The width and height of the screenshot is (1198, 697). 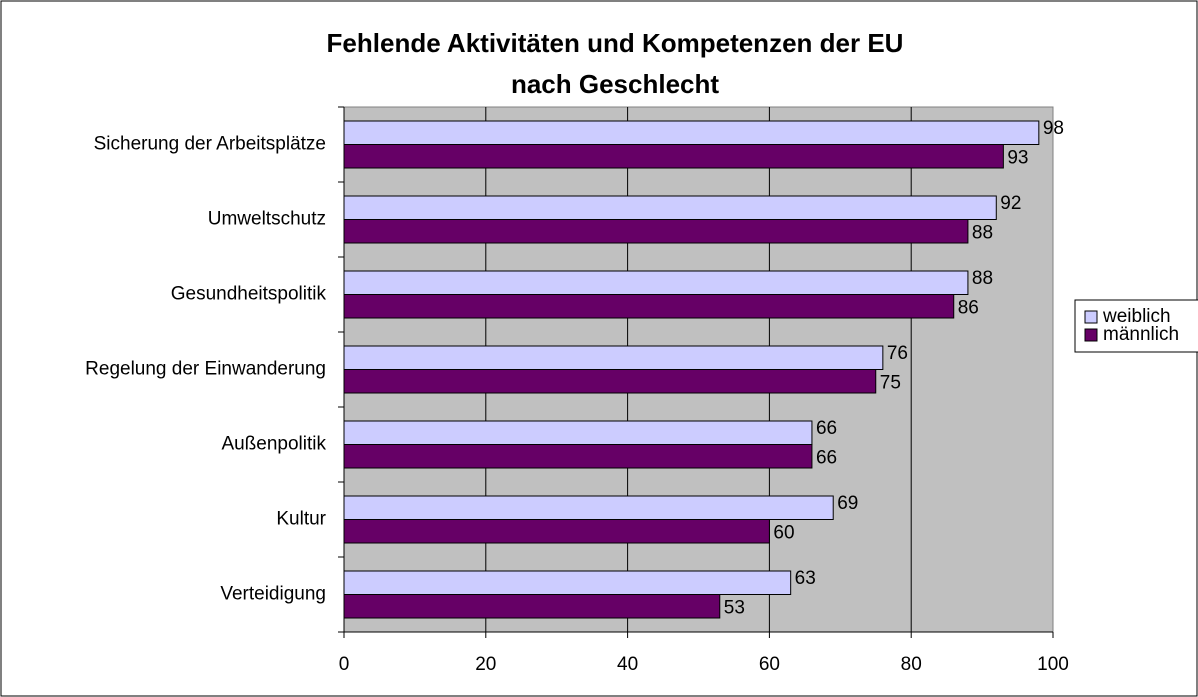 What do you see at coordinates (1136, 316) in the screenshot?
I see `legend-label: weiblich` at bounding box center [1136, 316].